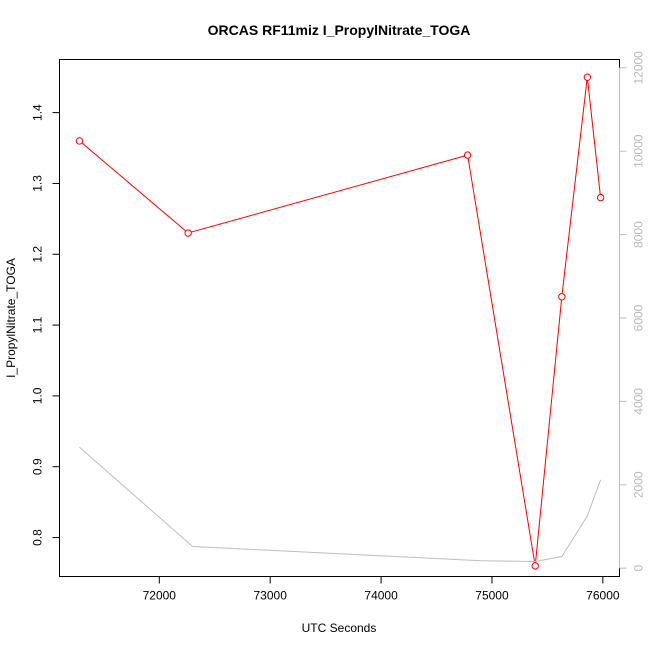  Describe the element at coordinates (603, 596) in the screenshot. I see `x-tick-label: 76000` at that location.